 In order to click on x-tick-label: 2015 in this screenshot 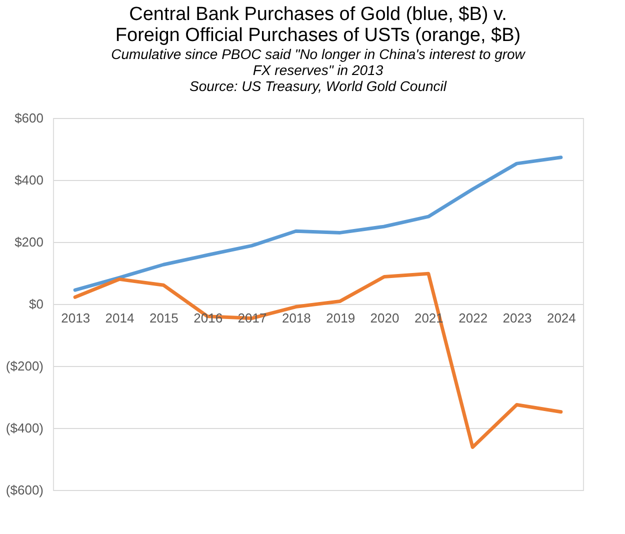, I will do `click(163, 318)`.